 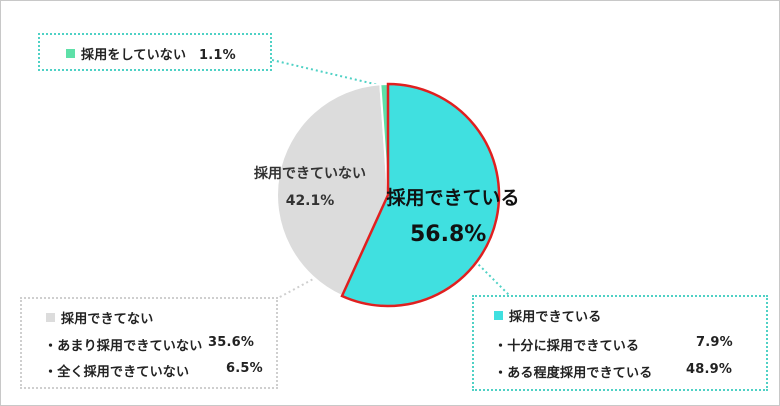 I want to click on legend-hired-title: 採用できている, so click(x=555, y=317).